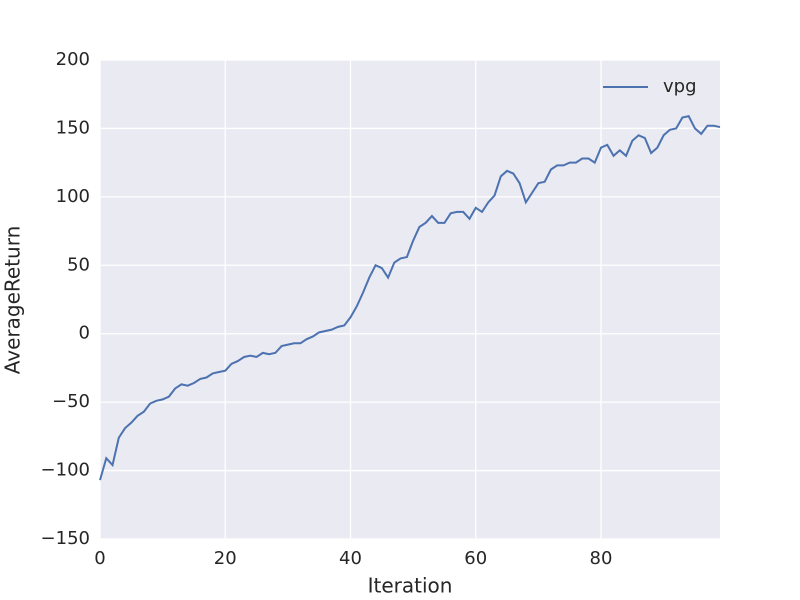  What do you see at coordinates (65, 470) in the screenshot?
I see `y-tick-label: −100` at bounding box center [65, 470].